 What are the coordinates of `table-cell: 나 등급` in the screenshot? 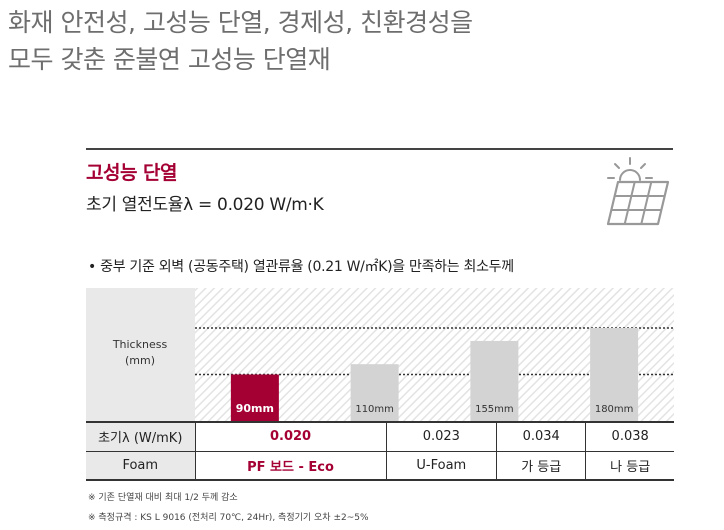 It's located at (629, 465).